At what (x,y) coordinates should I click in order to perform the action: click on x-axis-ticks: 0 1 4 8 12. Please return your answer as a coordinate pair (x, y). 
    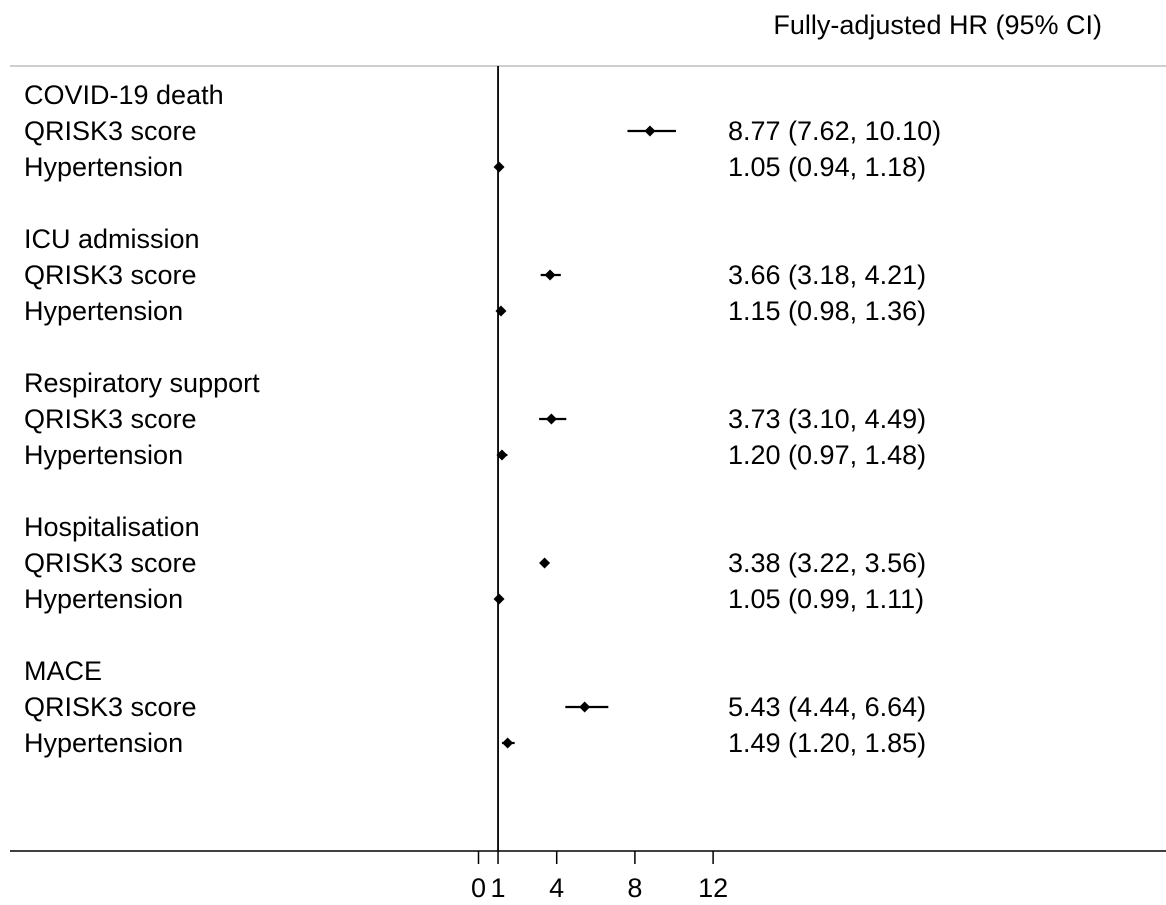
    Looking at the image, I should click on (599, 877).